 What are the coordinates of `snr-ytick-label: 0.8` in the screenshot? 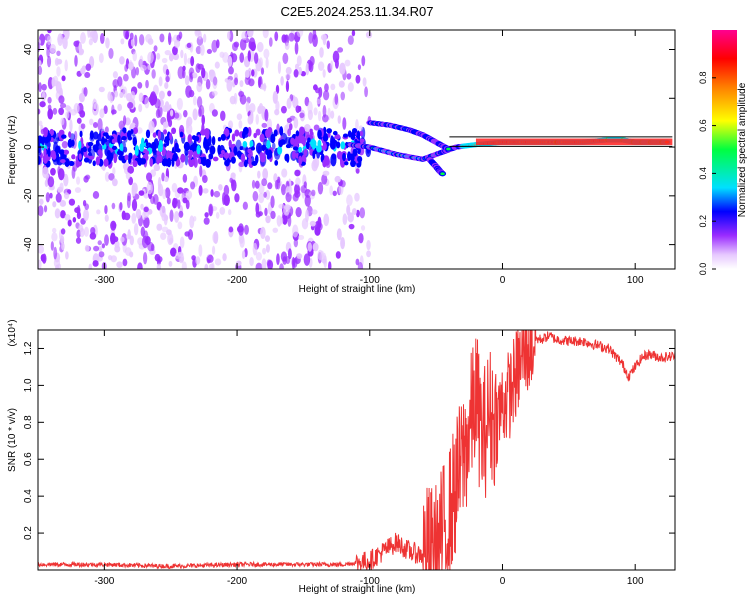 It's located at (28, 422).